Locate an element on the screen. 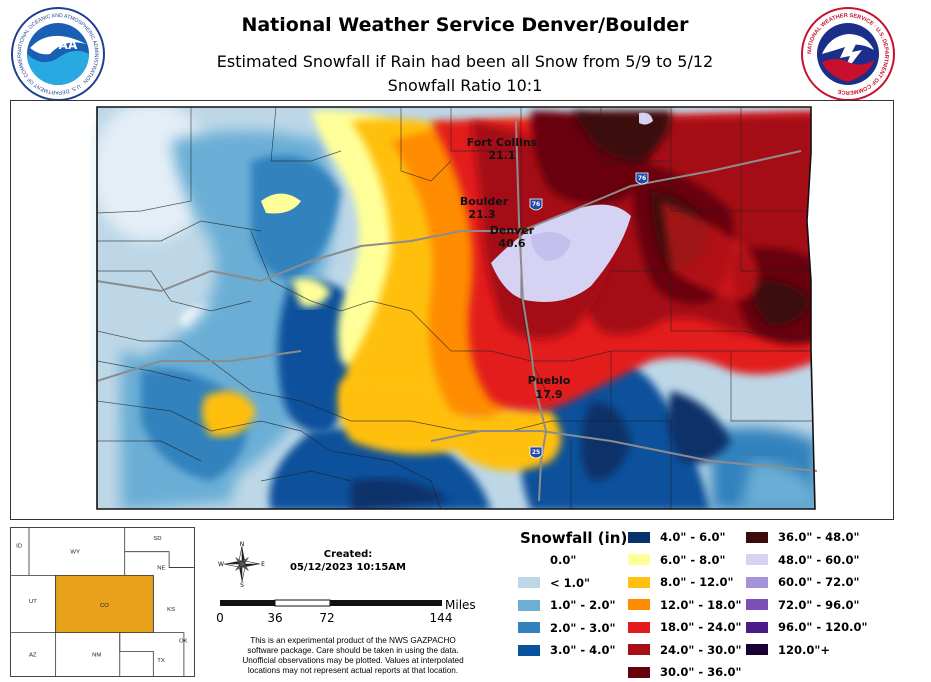 Image resolution: width=931 pixels, height=682 pixels. city-name: Boulder is located at coordinates (484, 201).